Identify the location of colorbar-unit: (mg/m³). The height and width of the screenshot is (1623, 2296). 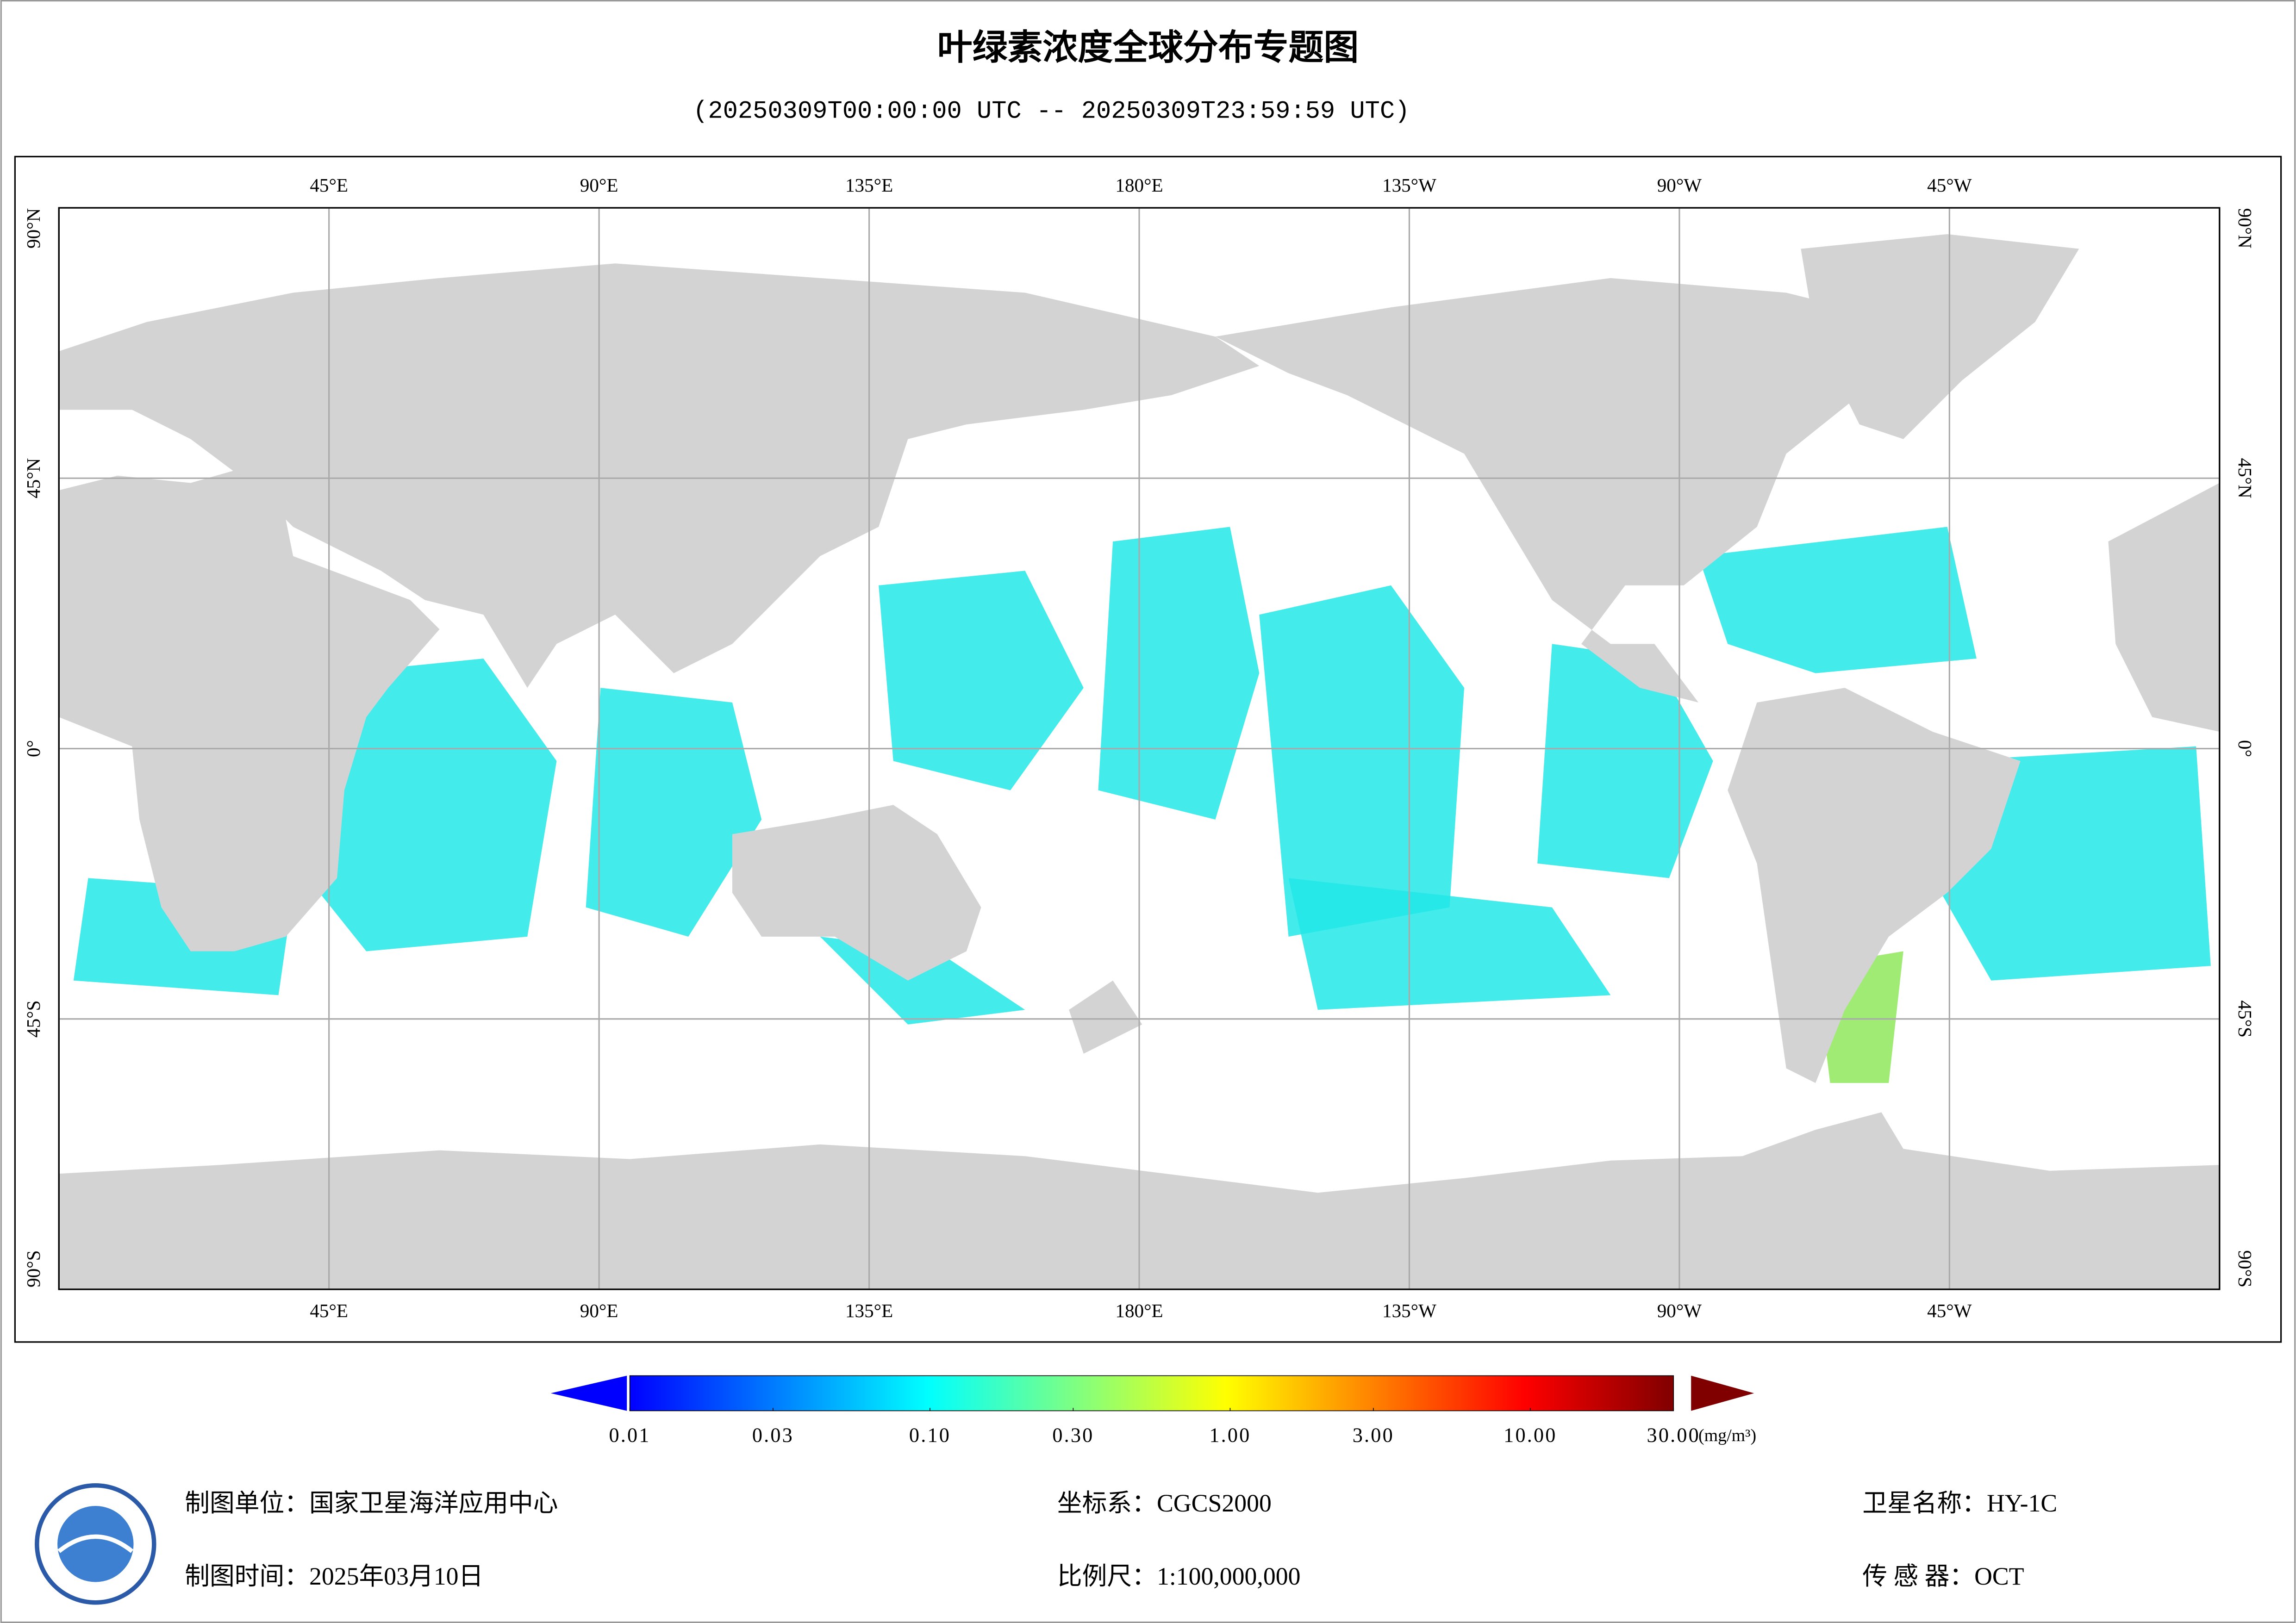
(1727, 1435).